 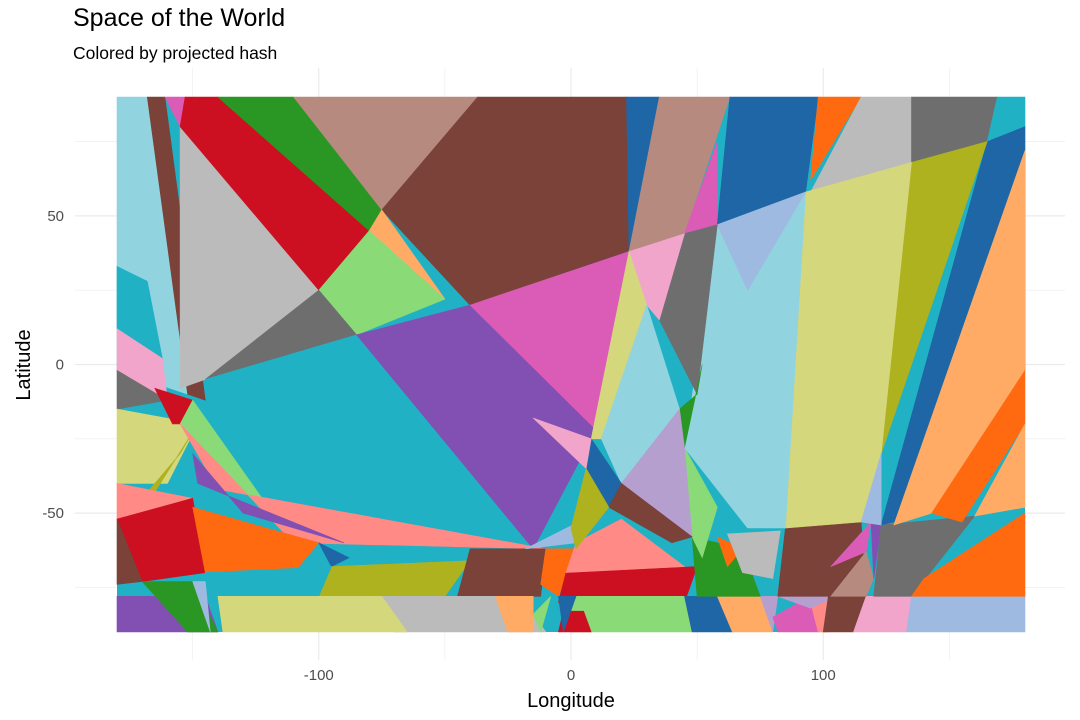 What do you see at coordinates (571, 701) in the screenshot?
I see `x-axis-title: Longitude` at bounding box center [571, 701].